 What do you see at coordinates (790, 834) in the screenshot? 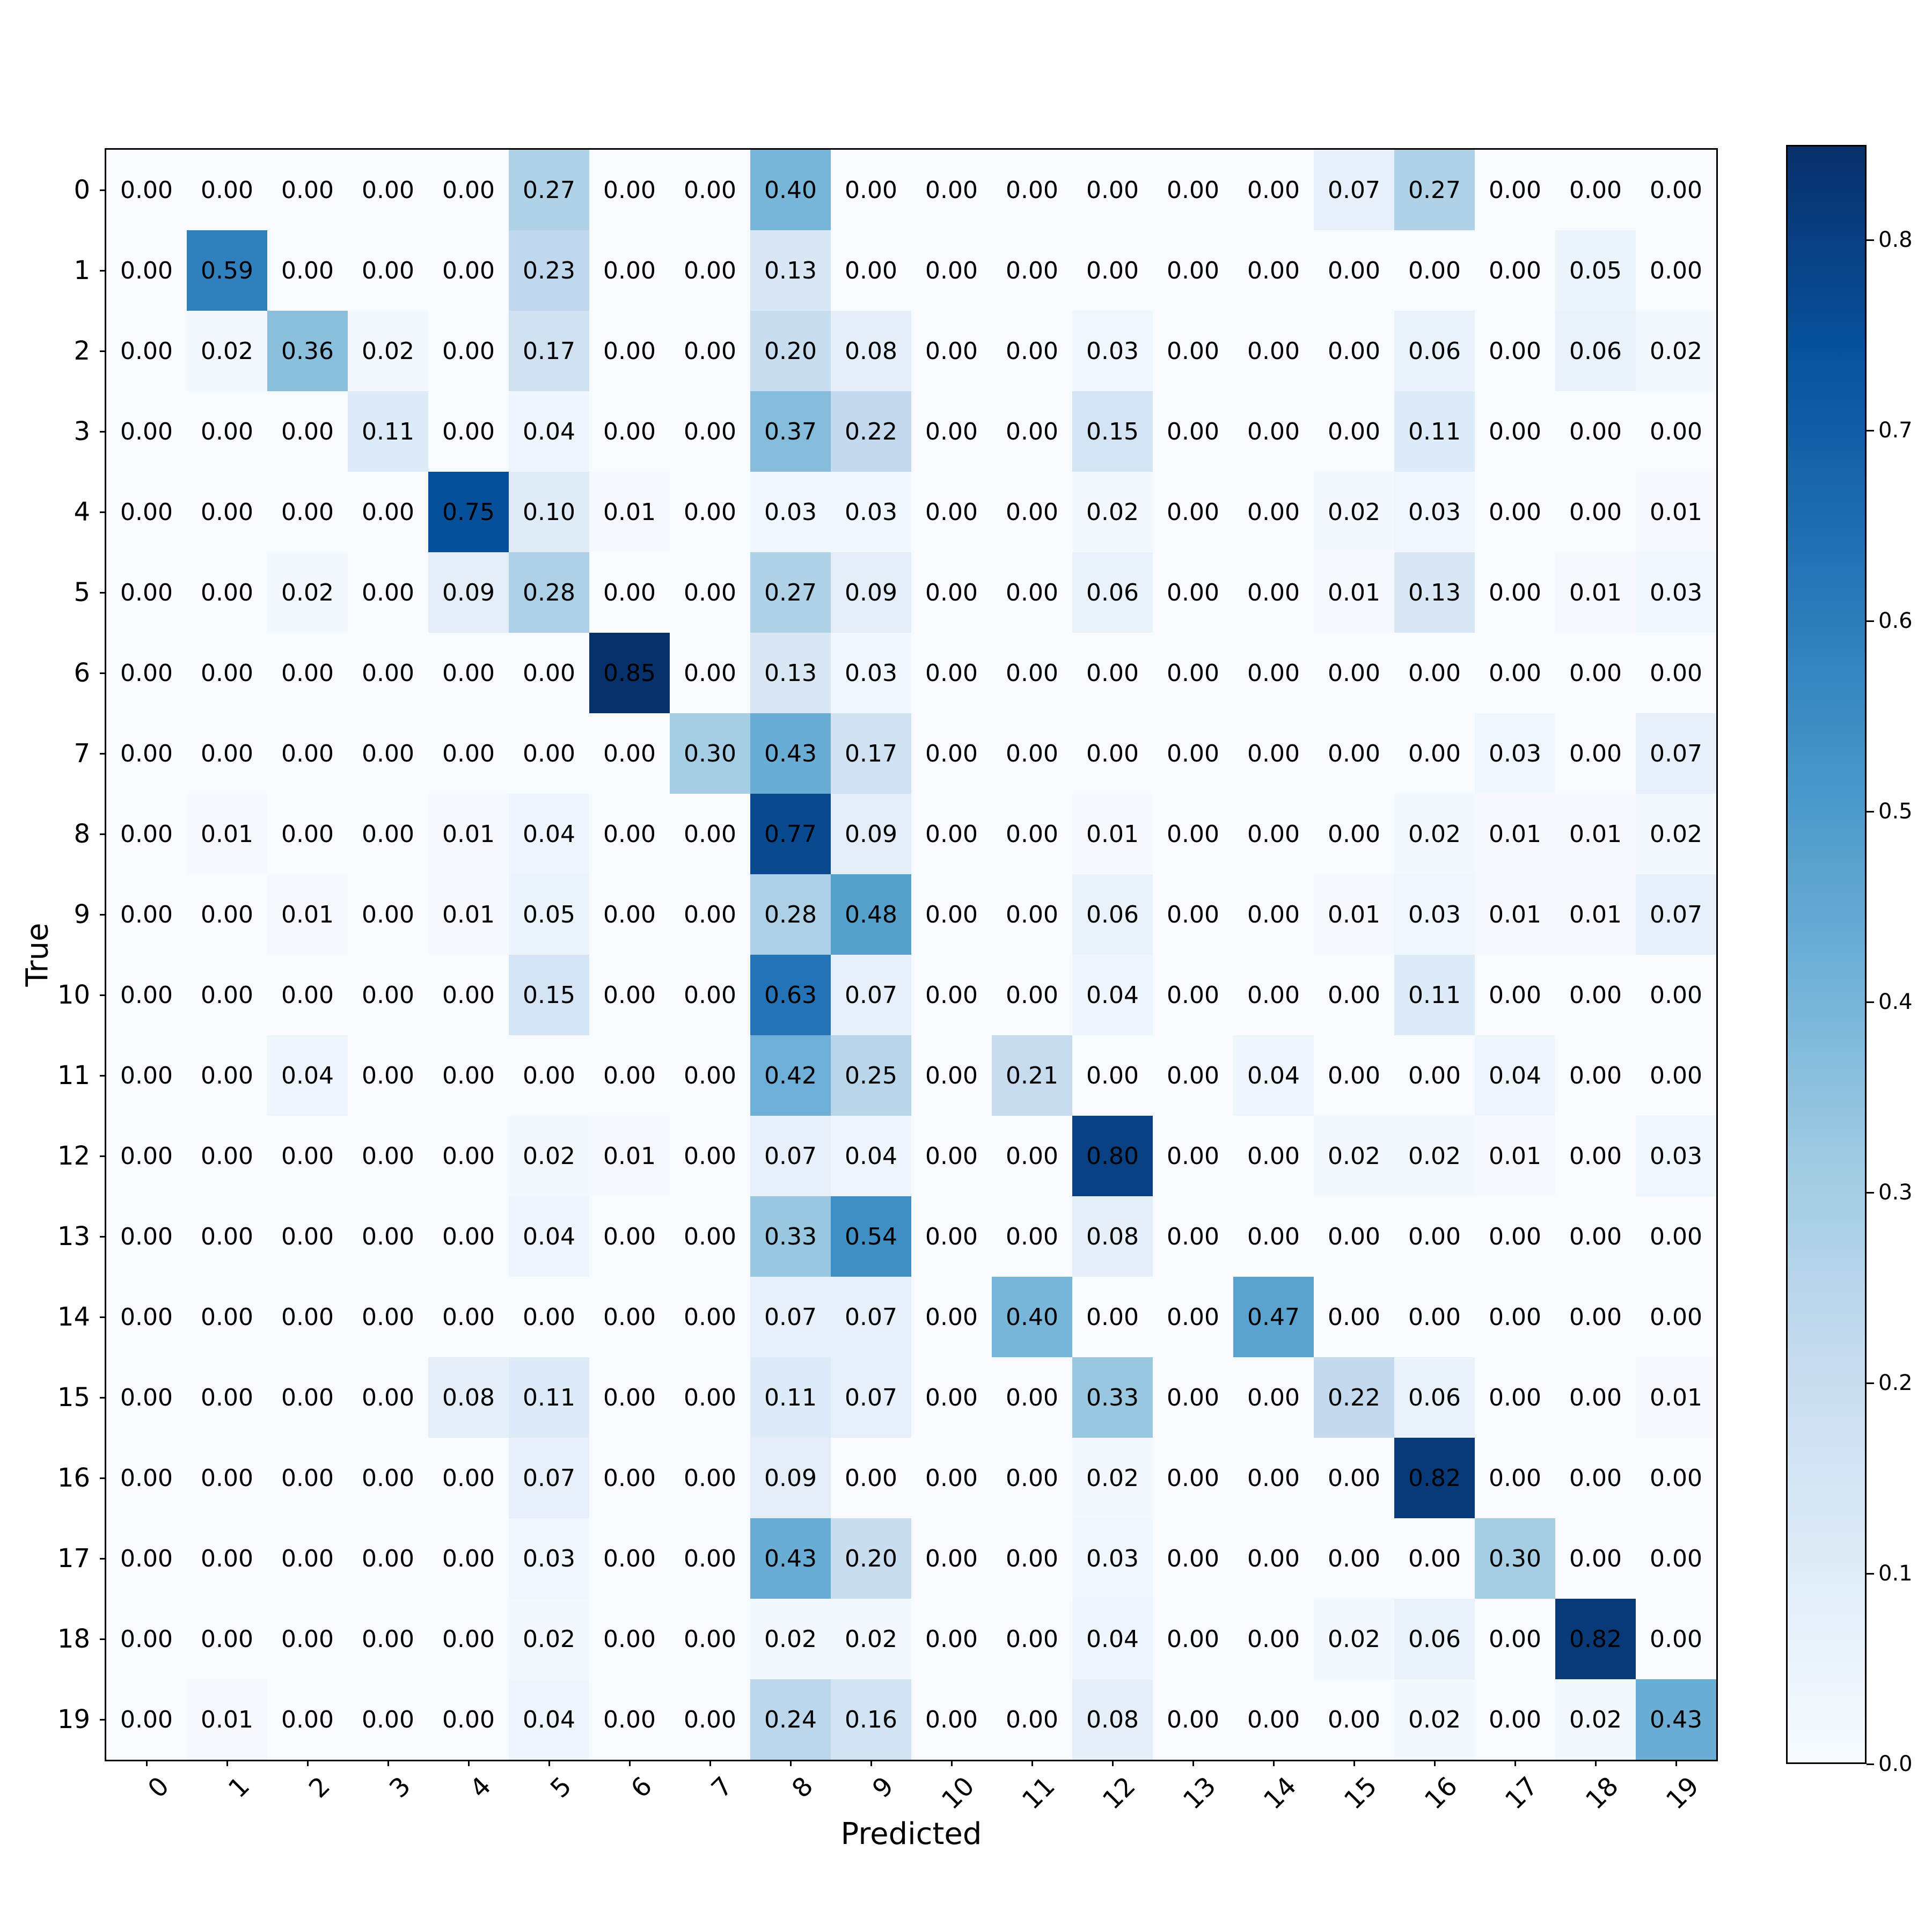
I see `heatmap-cell: 0.77` at bounding box center [790, 834].